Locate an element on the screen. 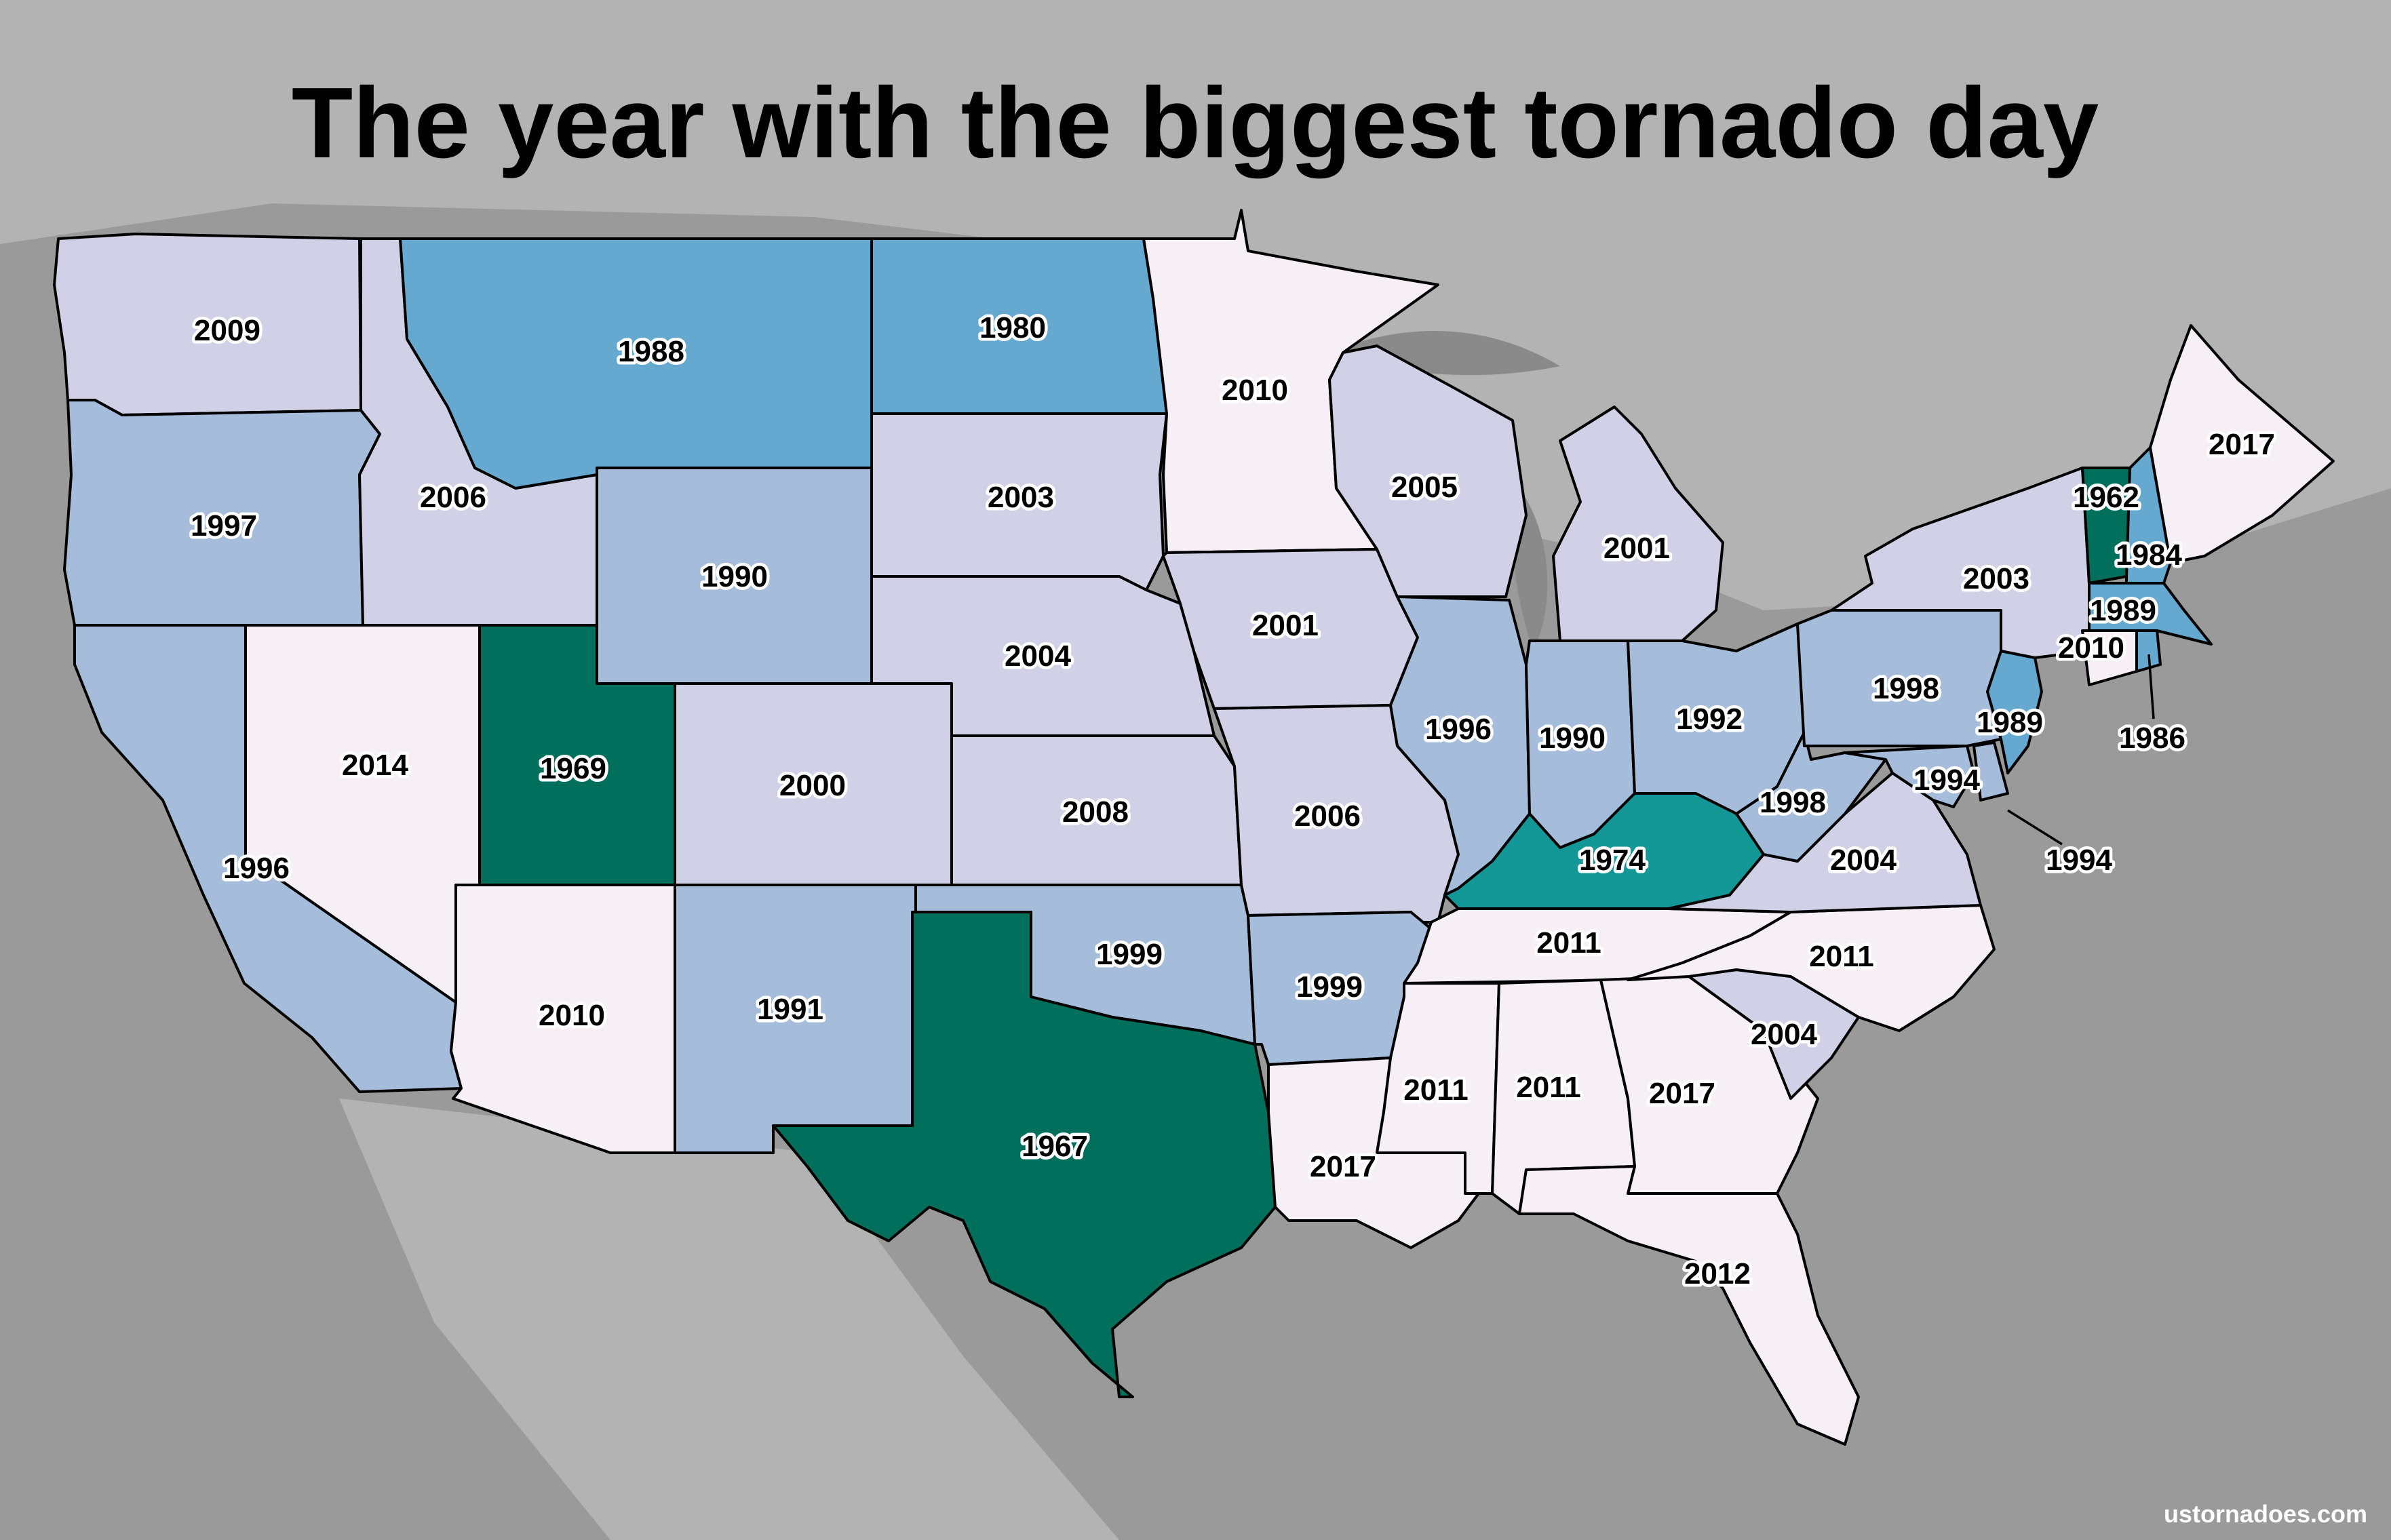 The height and width of the screenshot is (1540, 2391). label-SD: 2003 is located at coordinates (1021, 497).